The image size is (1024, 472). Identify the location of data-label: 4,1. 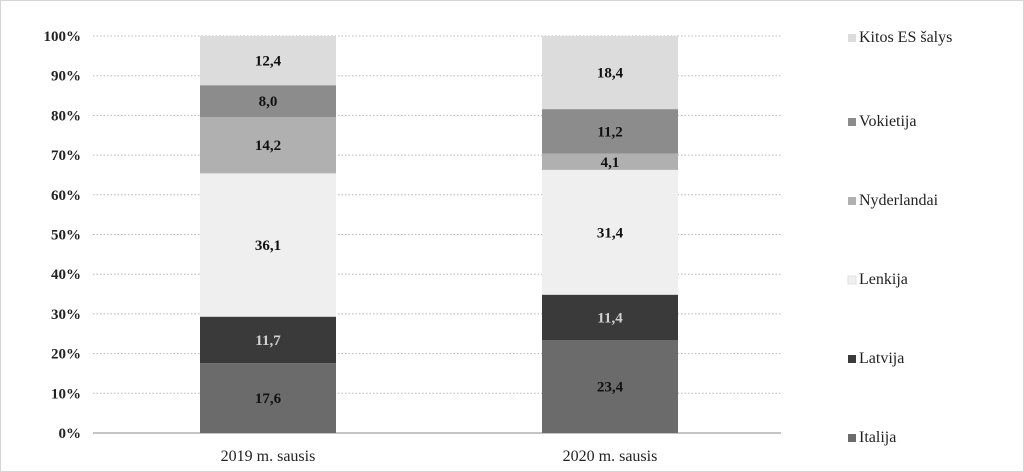
(610, 163).